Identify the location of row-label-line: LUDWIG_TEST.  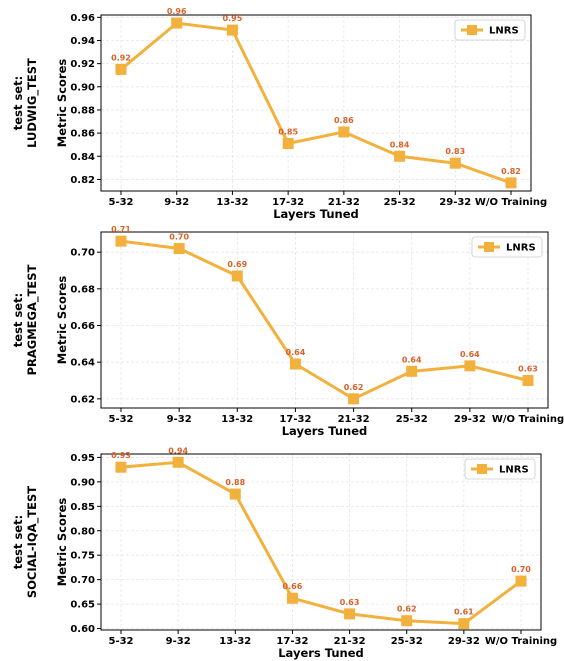
(32, 103).